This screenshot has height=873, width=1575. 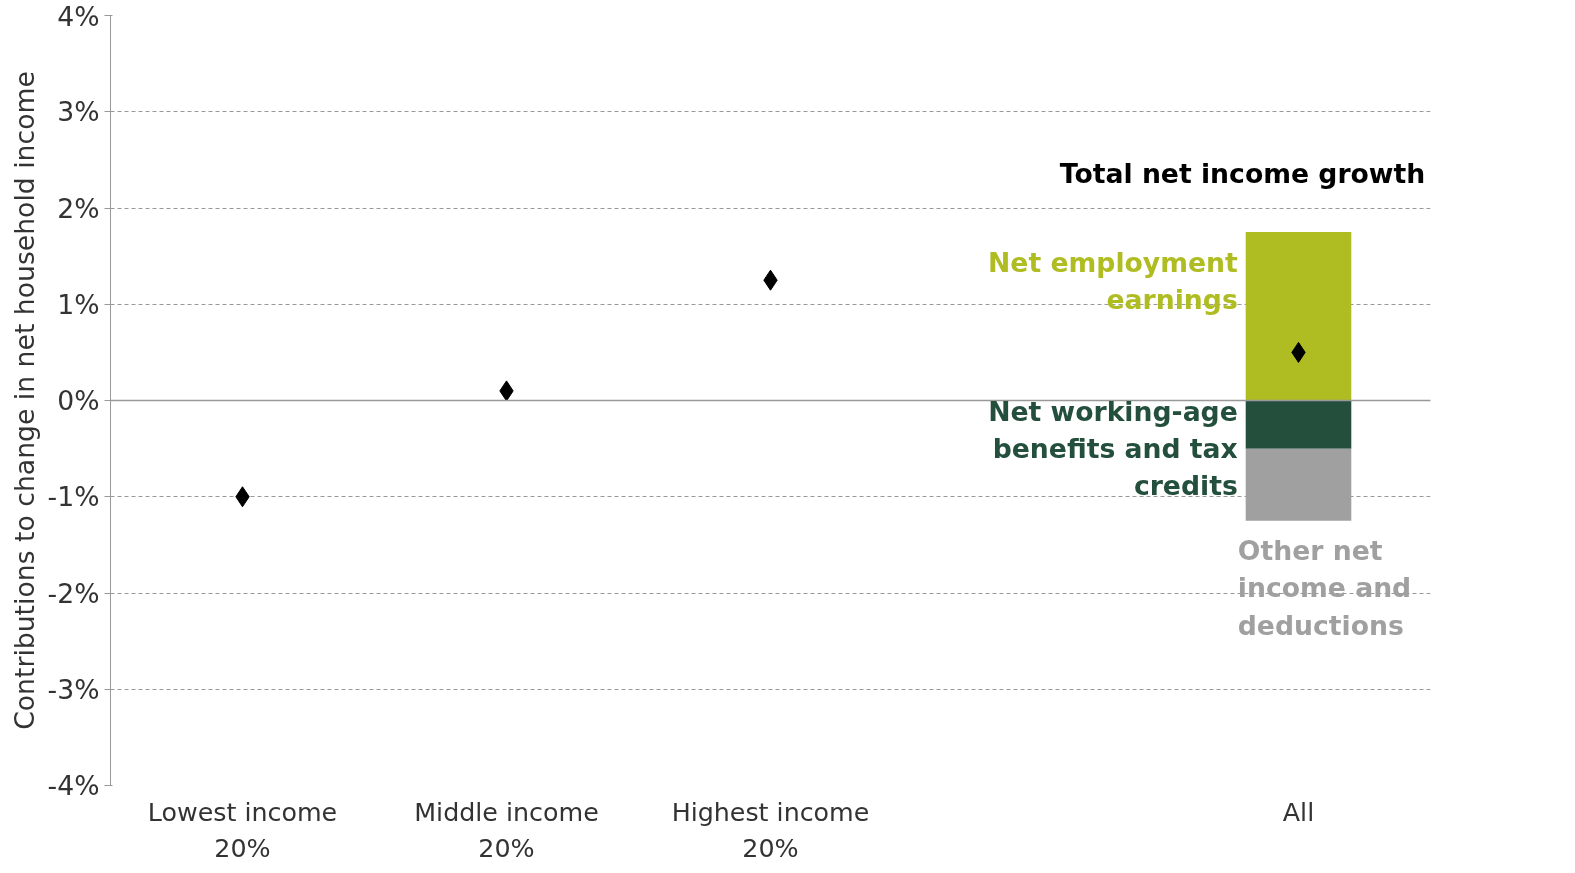 I want to click on y-tick-label: -2%, so click(x=73, y=593).